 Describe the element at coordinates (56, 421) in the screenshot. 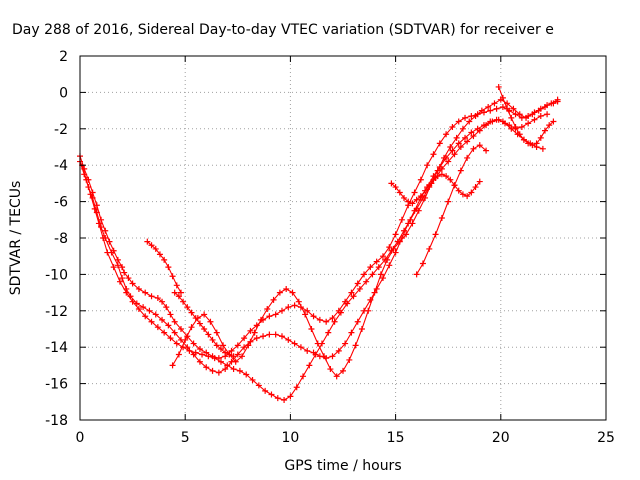

I see `y-tick-label: -18` at that location.